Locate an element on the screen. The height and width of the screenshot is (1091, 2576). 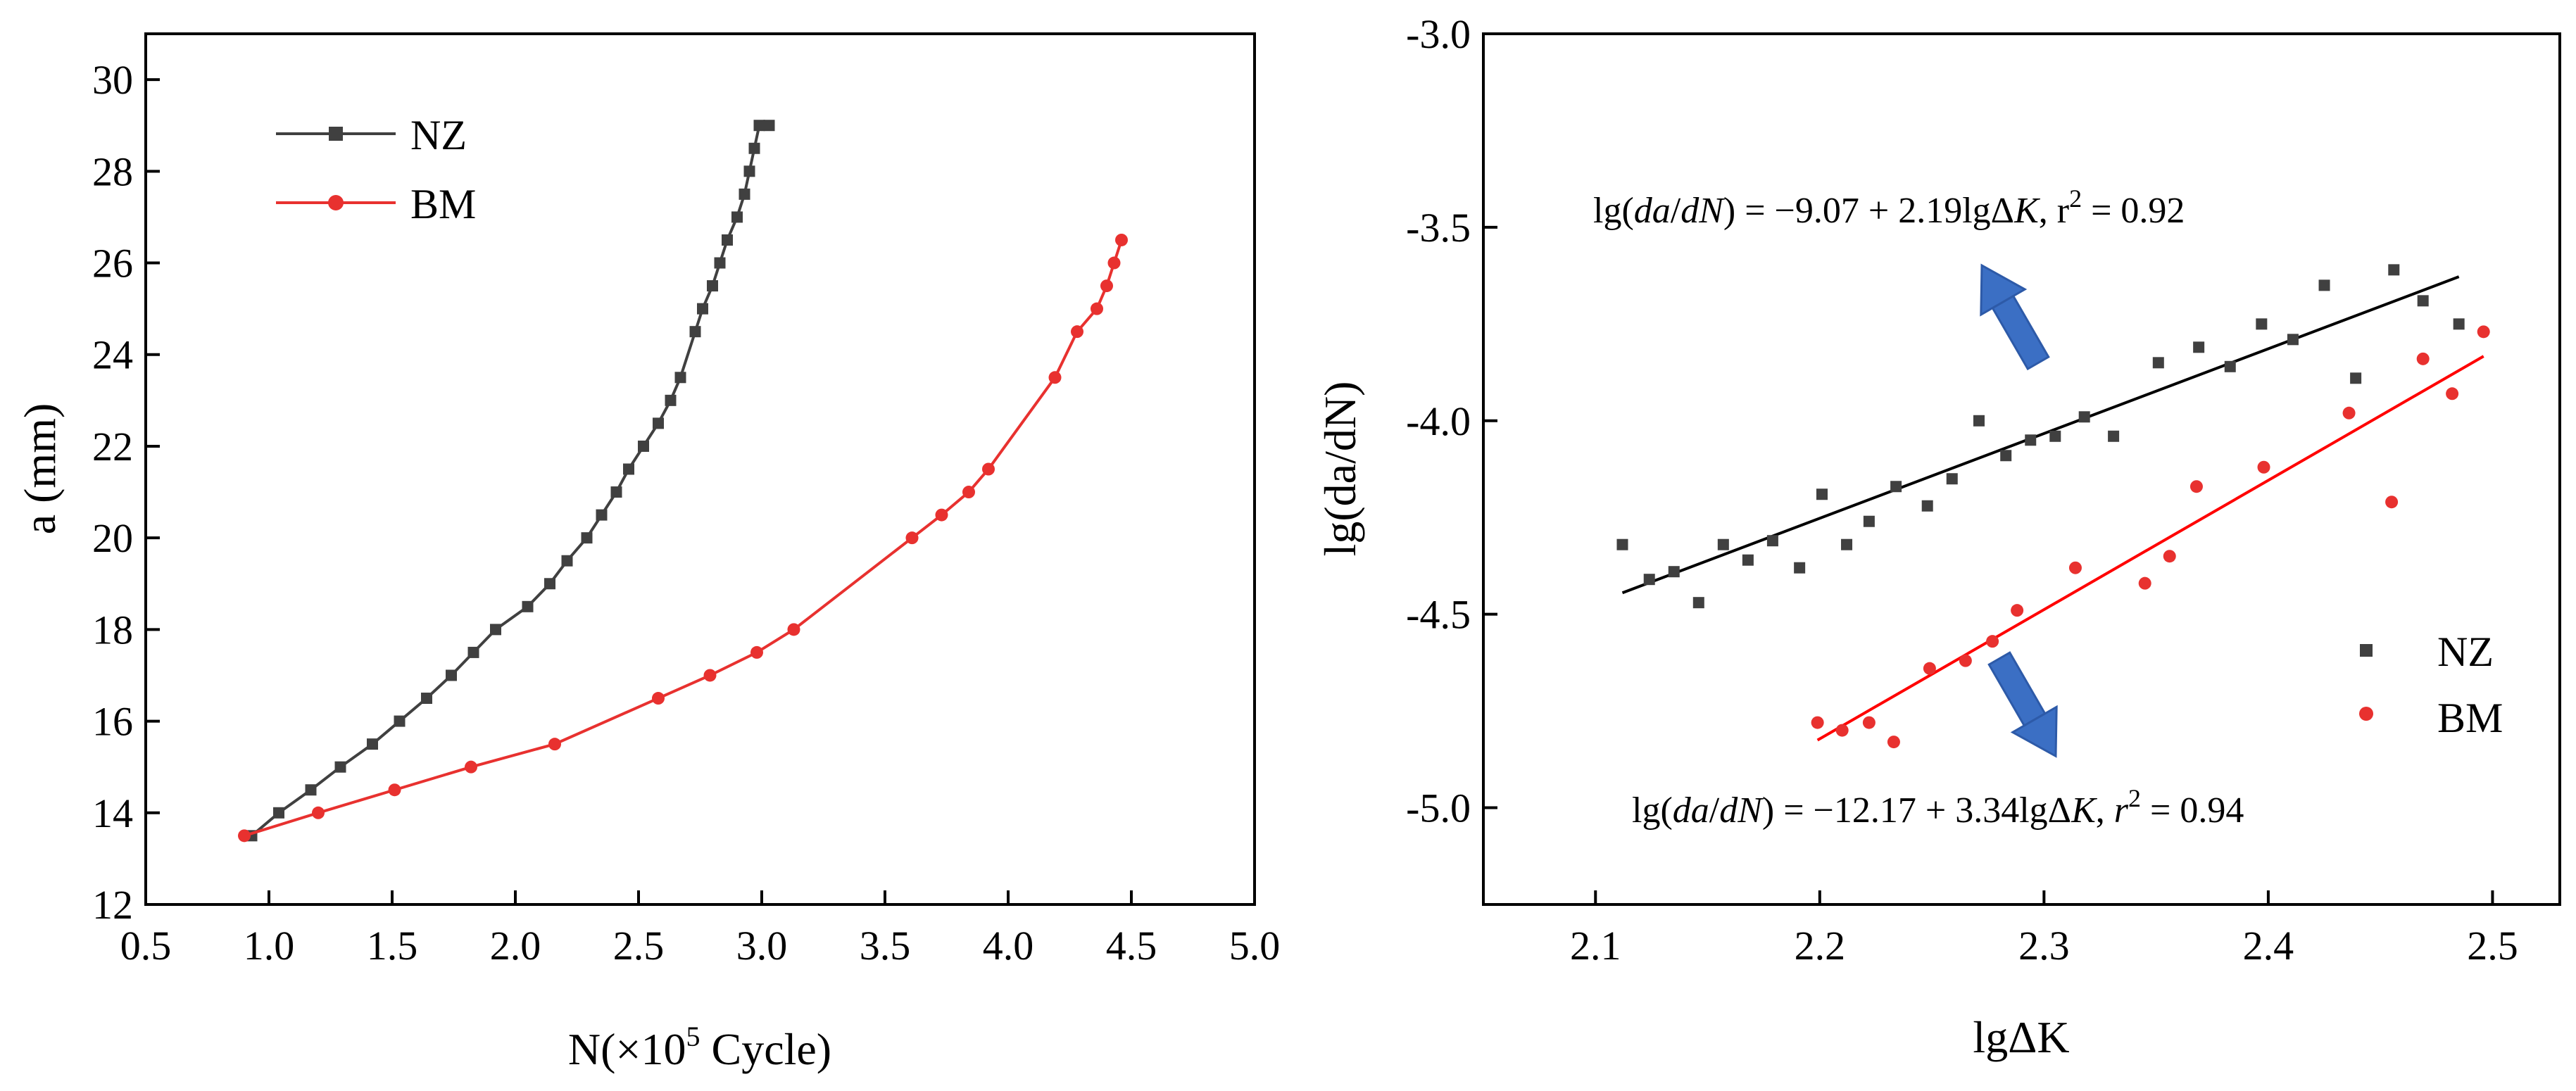
legend-bm-label: BM is located at coordinates (2470, 718).